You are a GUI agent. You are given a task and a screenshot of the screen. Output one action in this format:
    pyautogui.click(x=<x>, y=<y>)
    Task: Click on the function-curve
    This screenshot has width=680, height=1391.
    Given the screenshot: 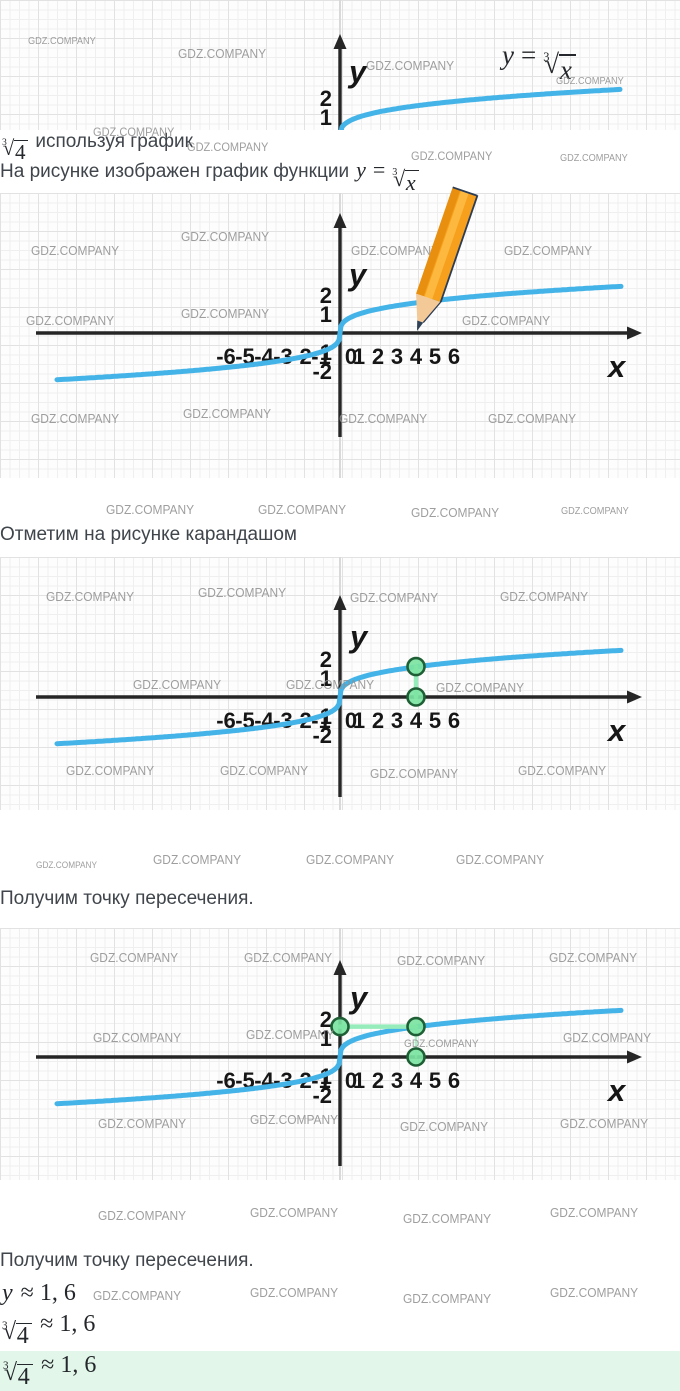 What is the action you would take?
    pyautogui.click(x=480, y=108)
    